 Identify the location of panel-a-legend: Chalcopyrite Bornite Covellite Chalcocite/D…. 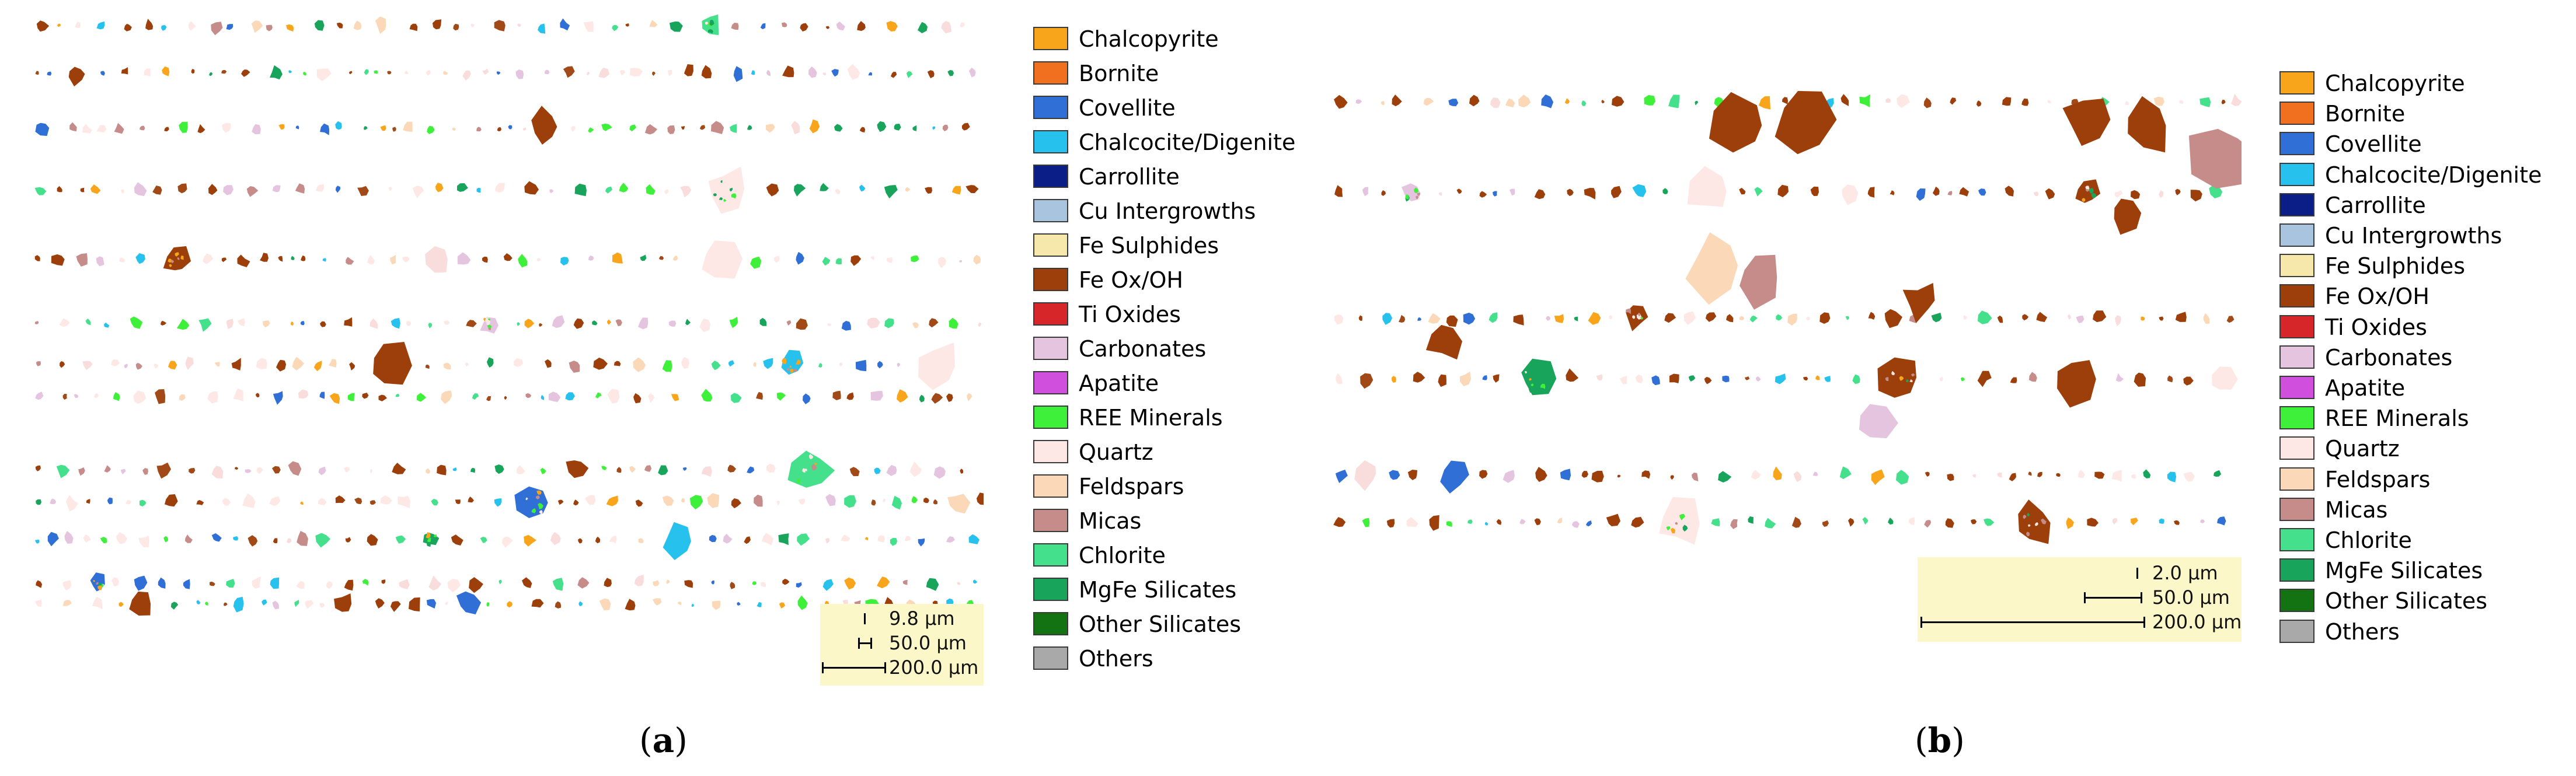
(1185, 354).